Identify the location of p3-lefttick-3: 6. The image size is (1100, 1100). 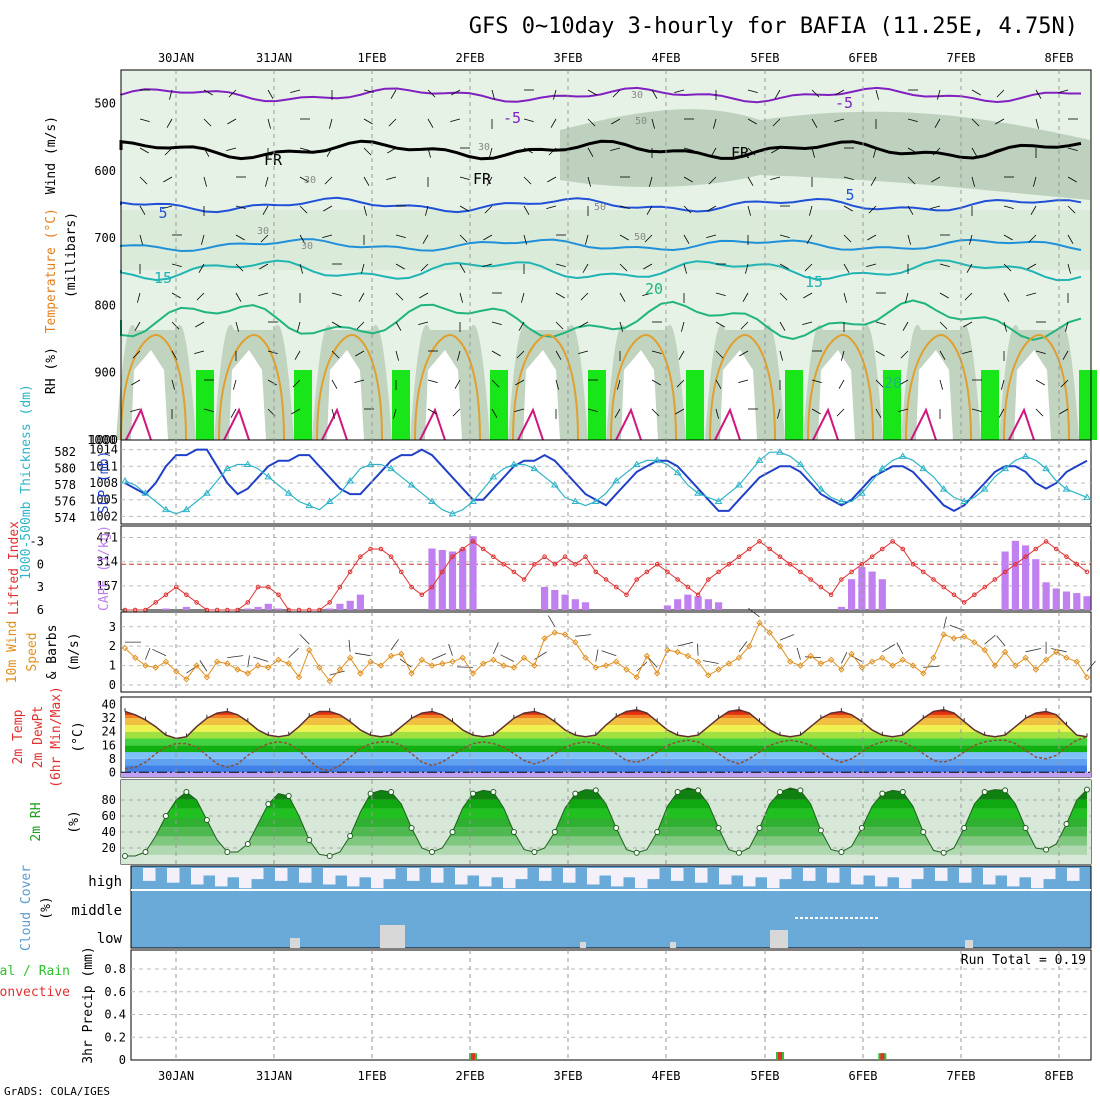
(40, 610).